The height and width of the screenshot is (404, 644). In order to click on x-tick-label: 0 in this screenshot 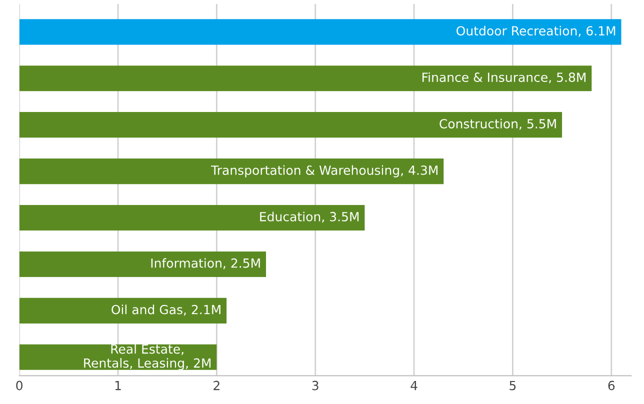, I will do `click(19, 385)`.